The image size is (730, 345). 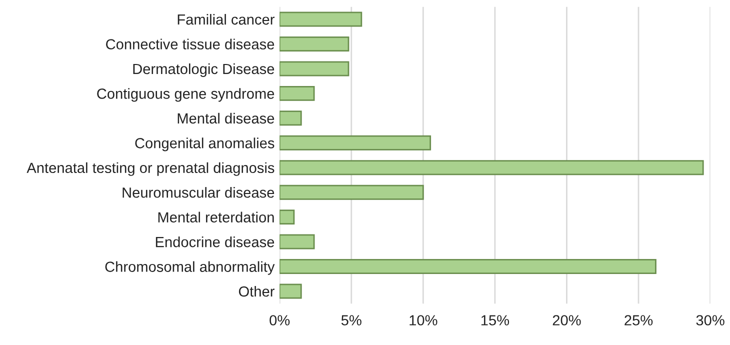 What do you see at coordinates (190, 268) in the screenshot?
I see `y-tick-label: Chromosomal abnormality` at bounding box center [190, 268].